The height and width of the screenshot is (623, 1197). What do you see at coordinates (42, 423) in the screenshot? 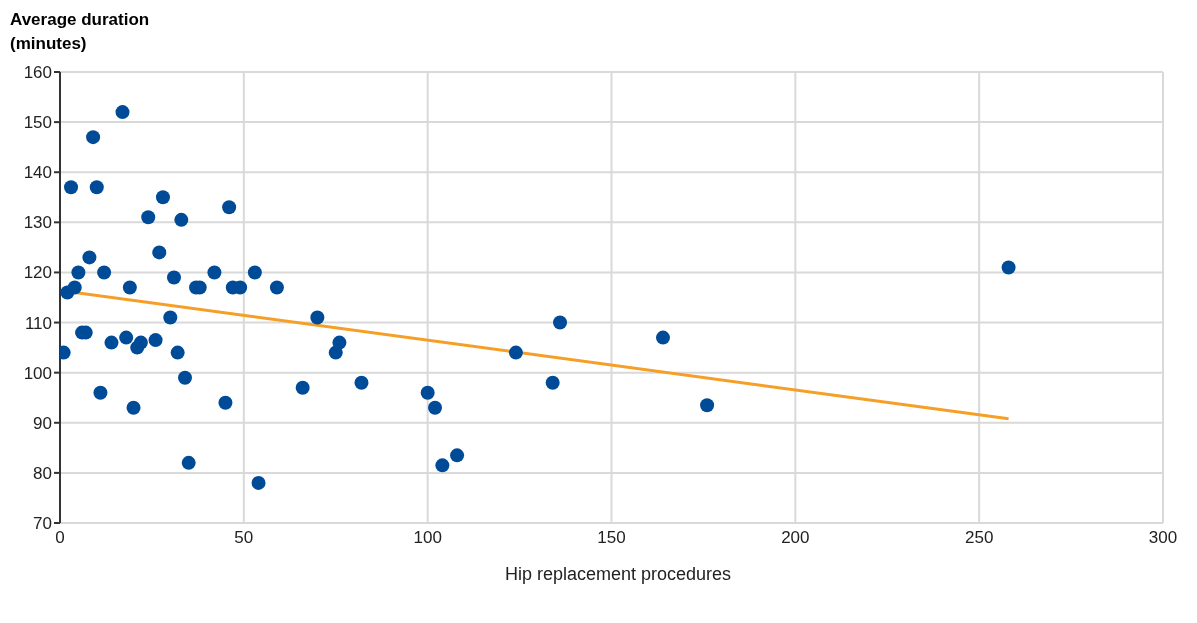
I see `y-tick-label: 90` at bounding box center [42, 423].